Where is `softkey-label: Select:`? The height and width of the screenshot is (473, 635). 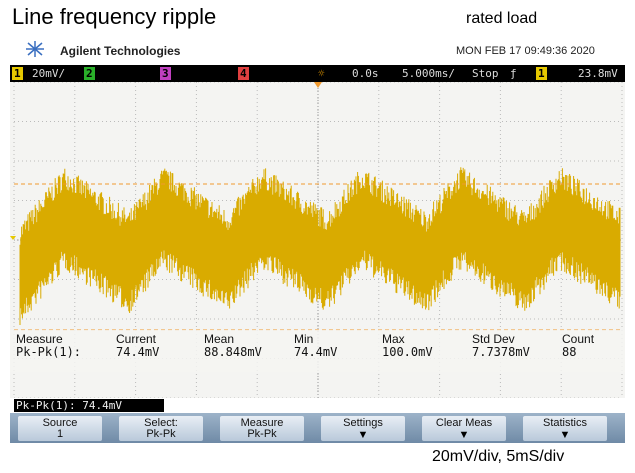 softkey-label: Select: is located at coordinates (161, 423).